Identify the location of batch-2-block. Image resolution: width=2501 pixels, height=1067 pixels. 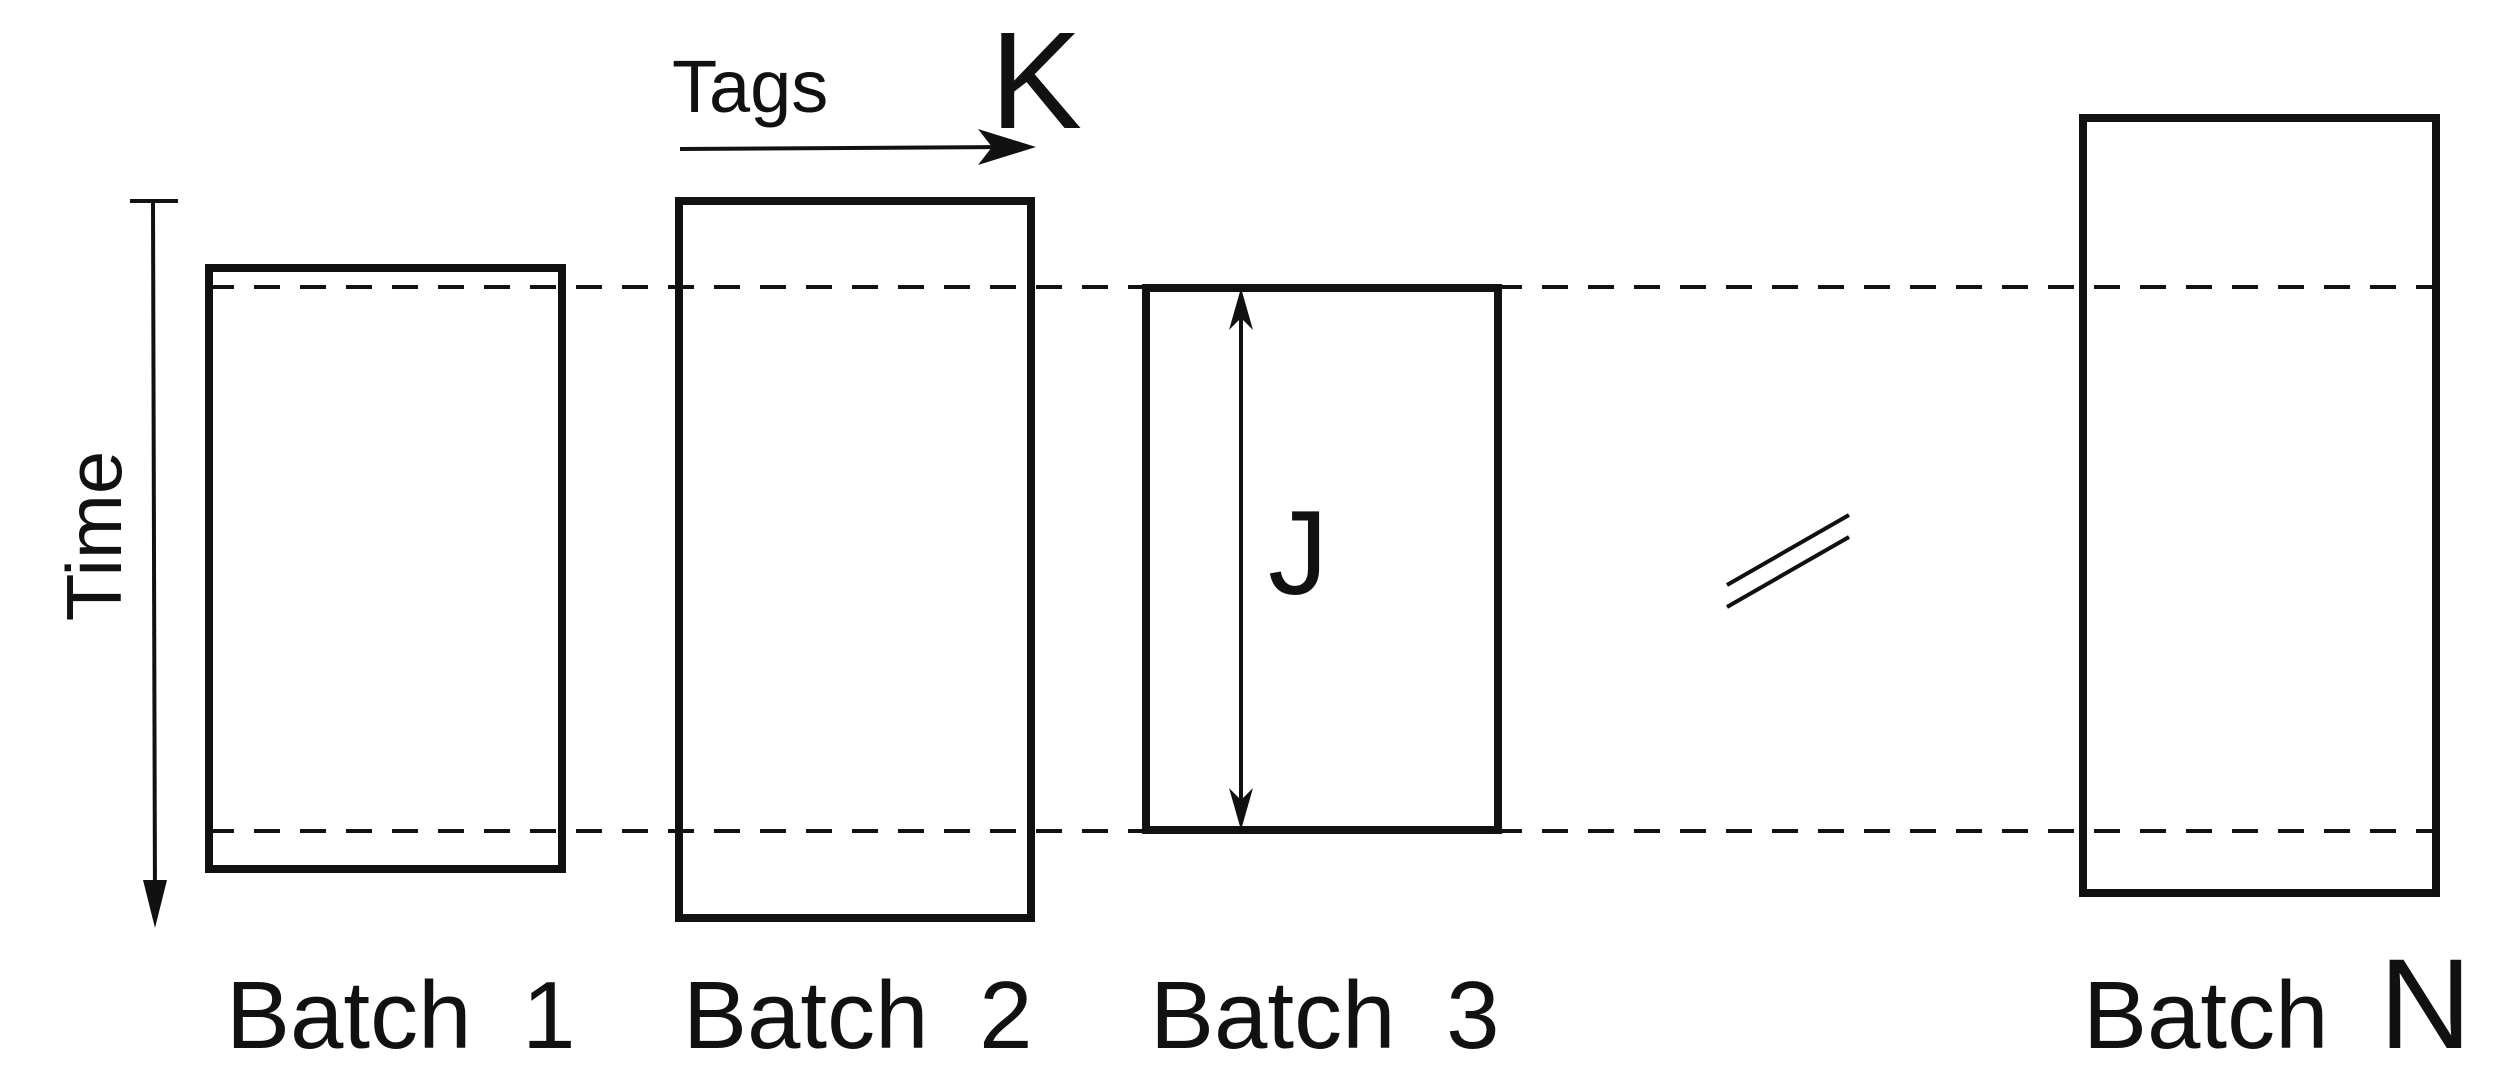
(855, 559).